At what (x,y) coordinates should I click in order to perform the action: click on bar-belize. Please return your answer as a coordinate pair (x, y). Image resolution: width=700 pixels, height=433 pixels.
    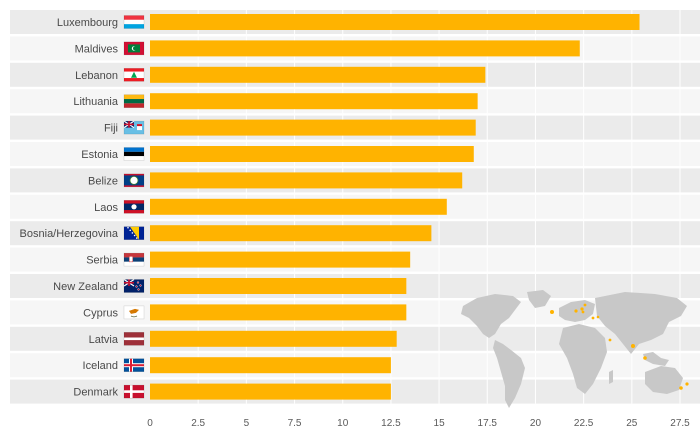
    Looking at the image, I should click on (306, 180).